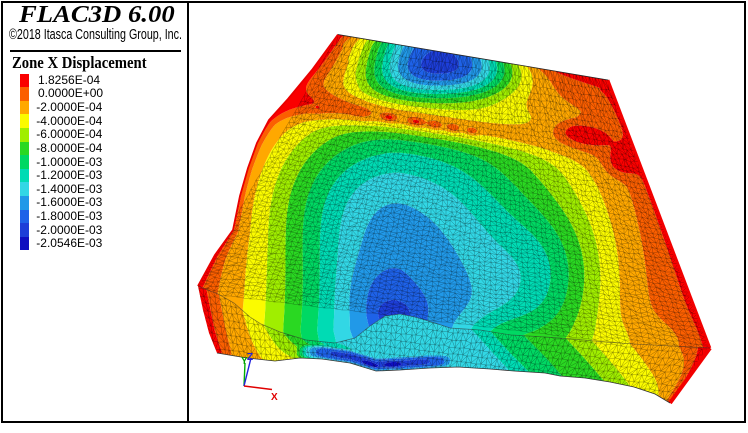 This screenshot has width=748, height=433. I want to click on svg-text: Y, so click(244, 361).